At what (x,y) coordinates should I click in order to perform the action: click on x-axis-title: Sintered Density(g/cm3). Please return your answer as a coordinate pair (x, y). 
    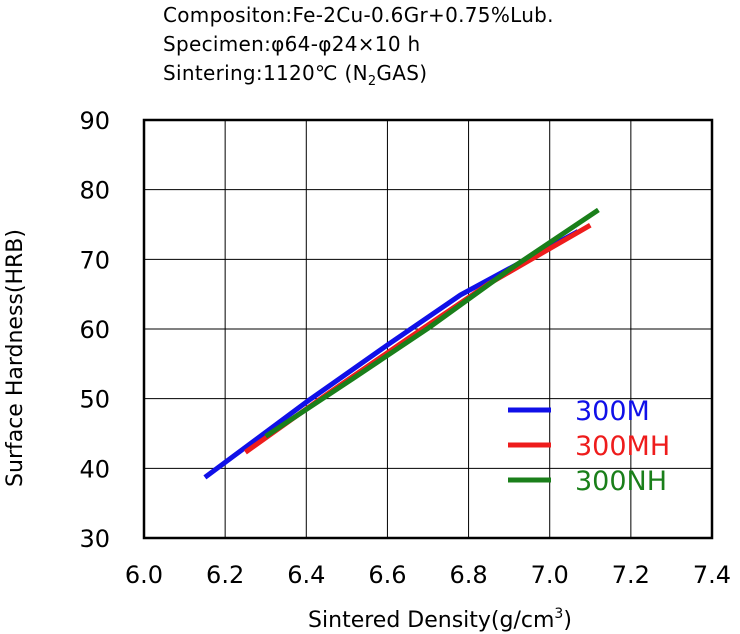
    Looking at the image, I should click on (440, 619).